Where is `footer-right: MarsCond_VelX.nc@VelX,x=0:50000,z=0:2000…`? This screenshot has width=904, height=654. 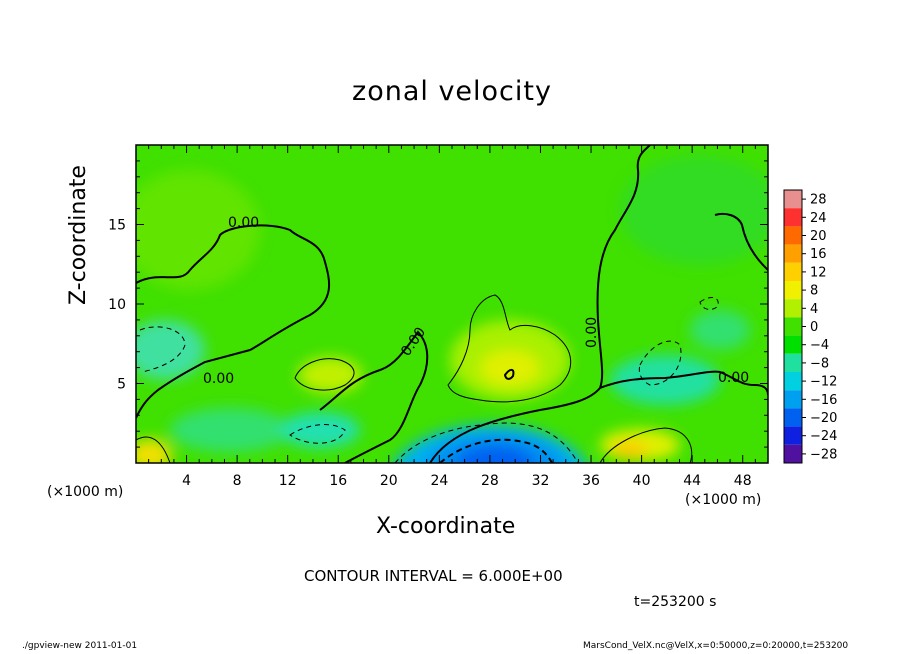 footer-right: MarsCond_VelX.nc@VelX,x=0:50000,z=0:2000… is located at coordinates (716, 646).